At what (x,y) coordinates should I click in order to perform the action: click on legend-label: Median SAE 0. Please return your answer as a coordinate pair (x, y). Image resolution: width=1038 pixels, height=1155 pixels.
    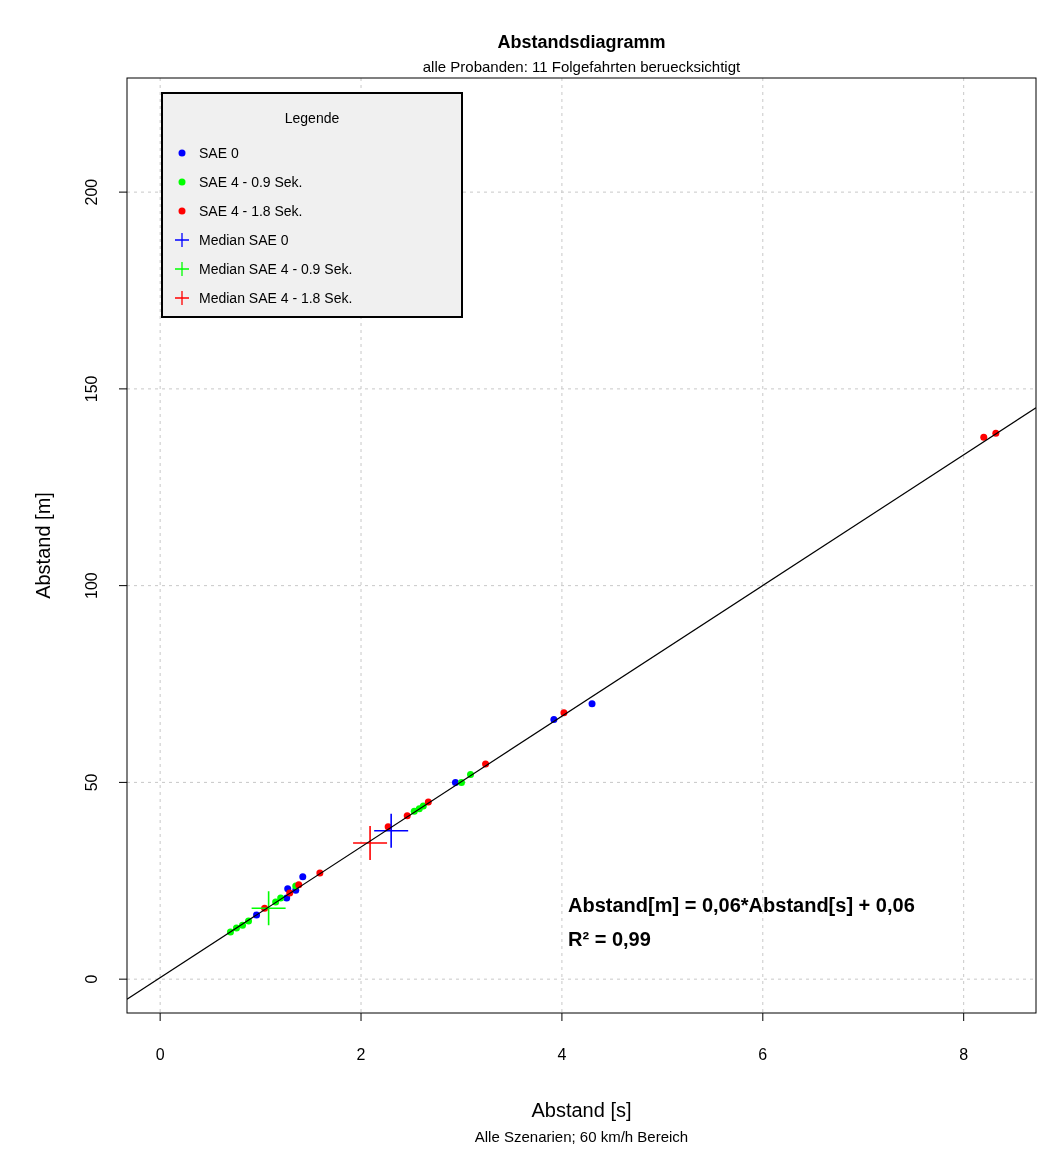
    Looking at the image, I should click on (244, 240).